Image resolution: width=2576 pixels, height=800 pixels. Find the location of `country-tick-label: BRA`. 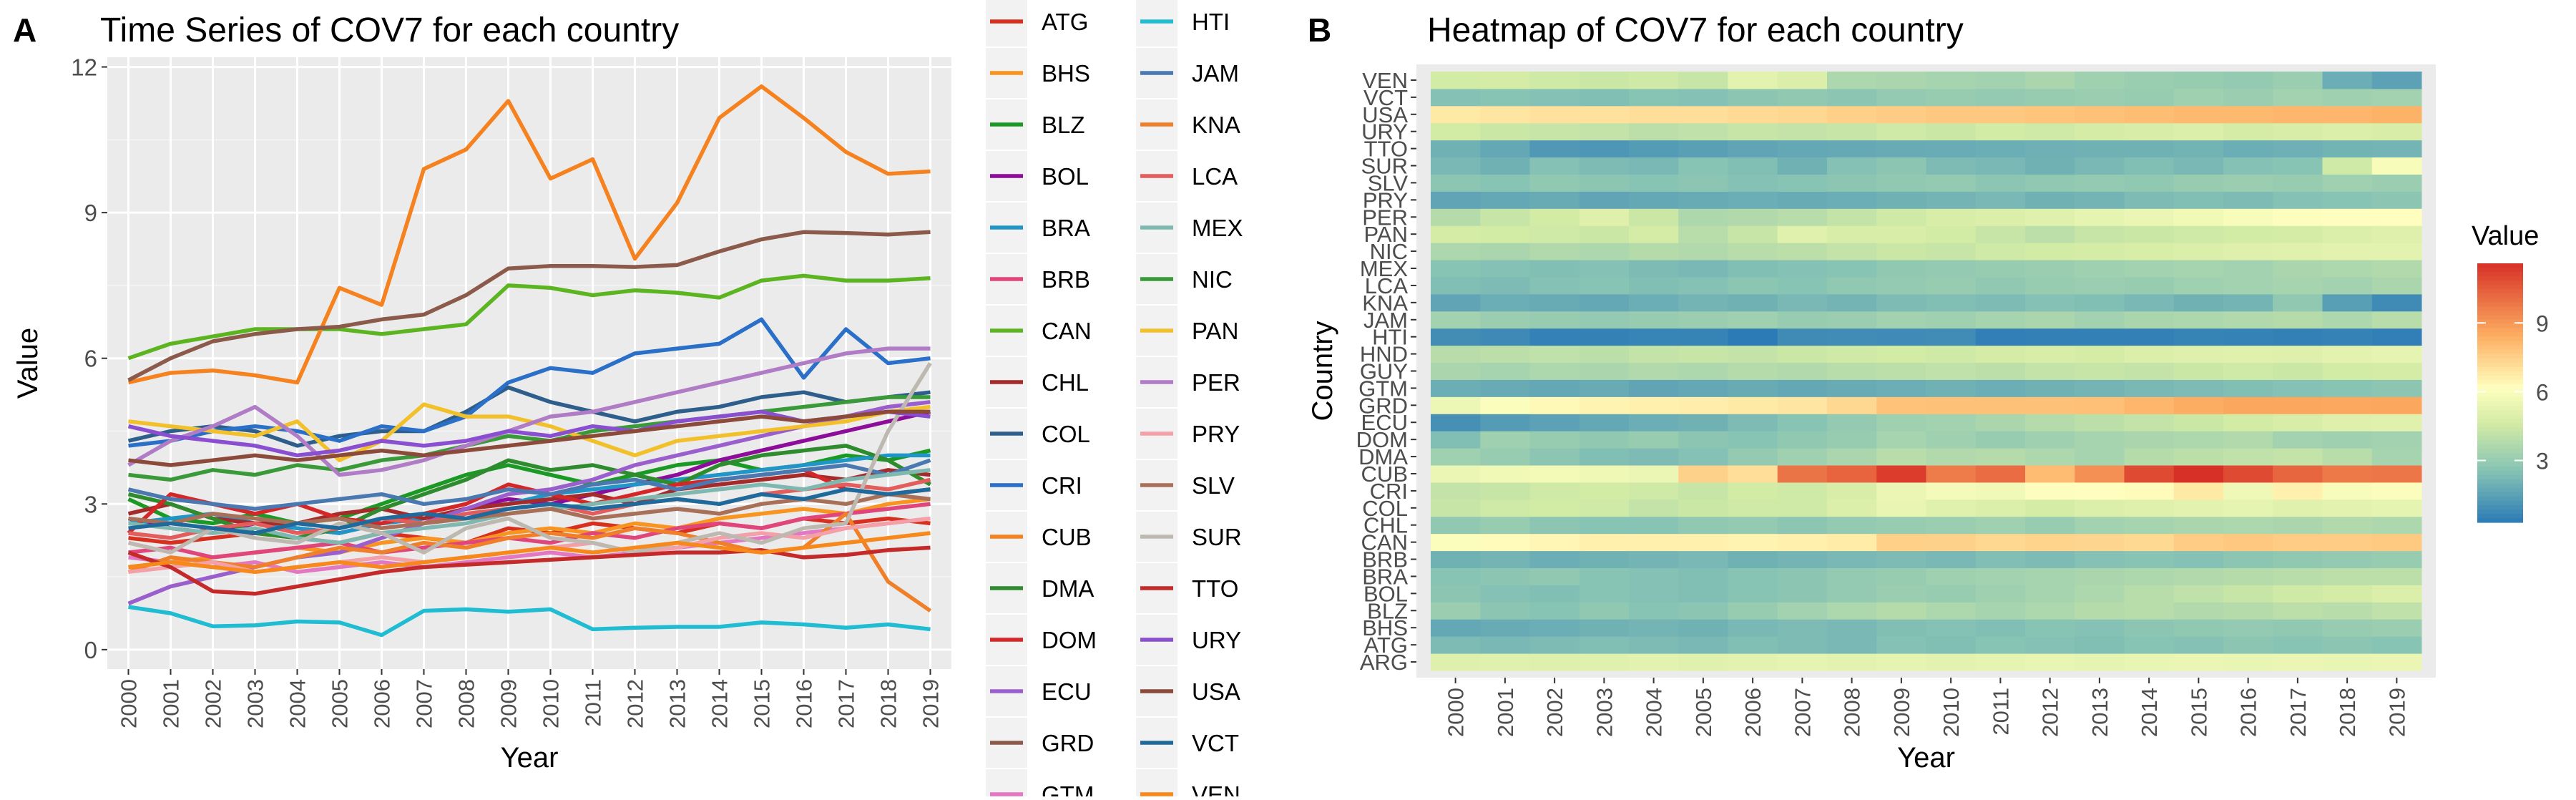

country-tick-label: BRA is located at coordinates (1385, 576).